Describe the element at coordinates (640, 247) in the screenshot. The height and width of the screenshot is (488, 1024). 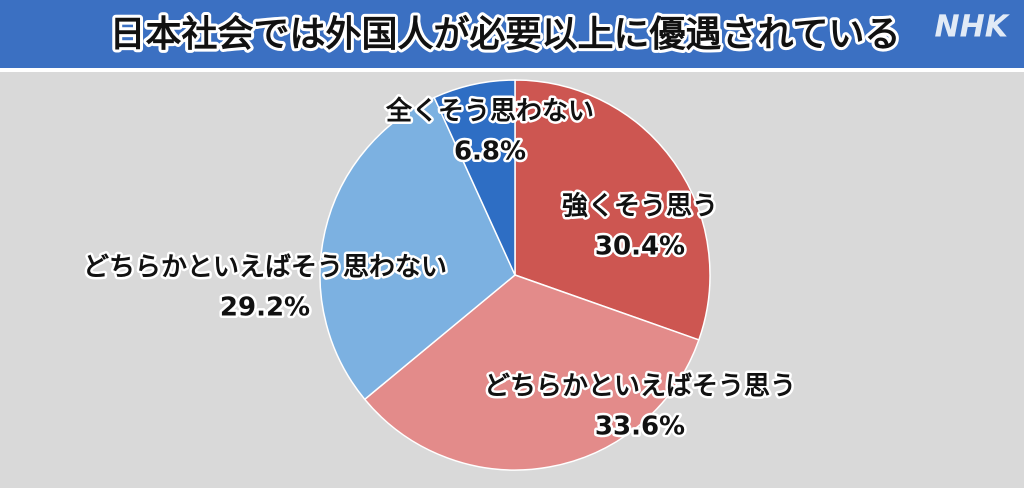
I see `value-label: 30.4%` at that location.